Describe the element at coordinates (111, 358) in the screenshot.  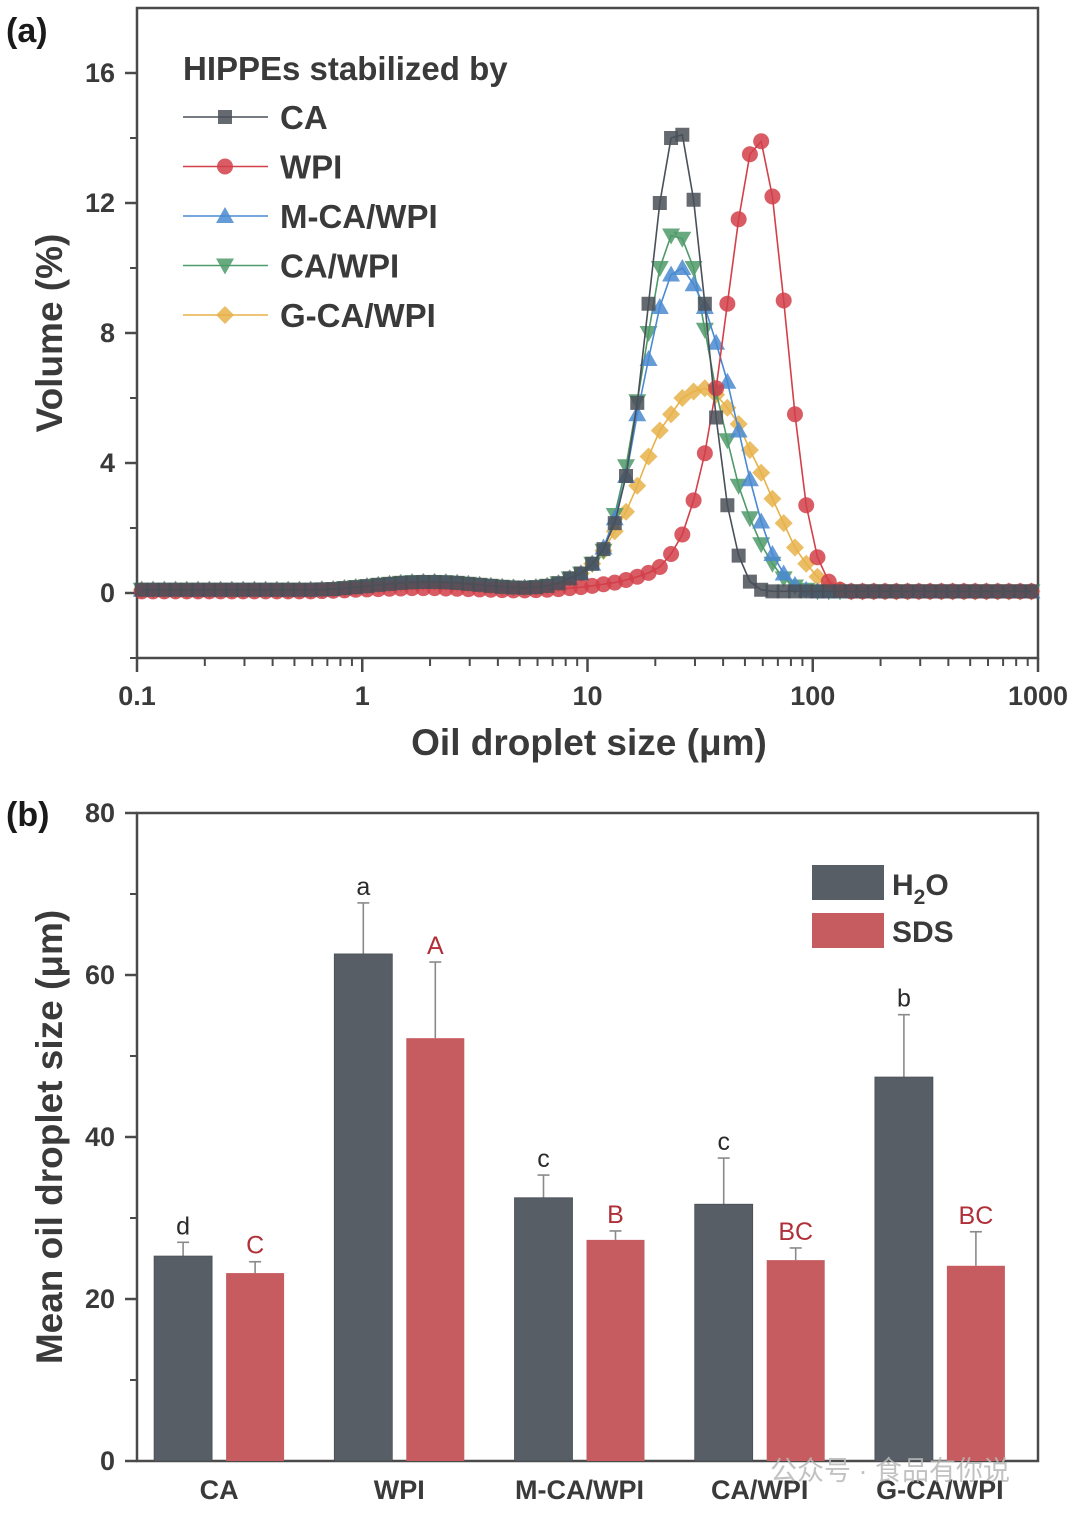
I see `panel-a-y-ticks: 0 4 8 12 16` at that location.